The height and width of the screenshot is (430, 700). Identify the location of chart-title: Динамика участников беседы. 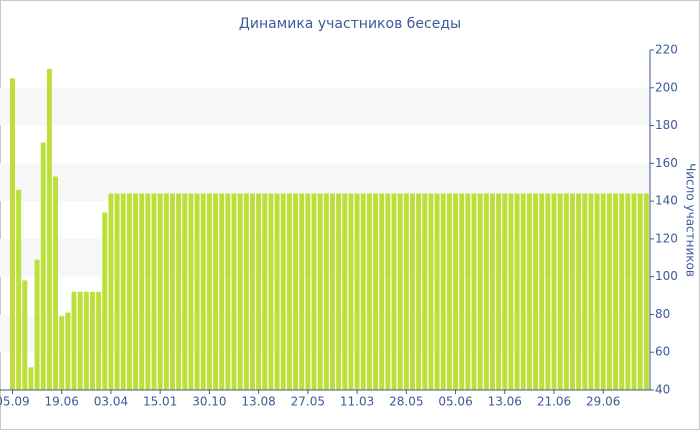
(350, 24).